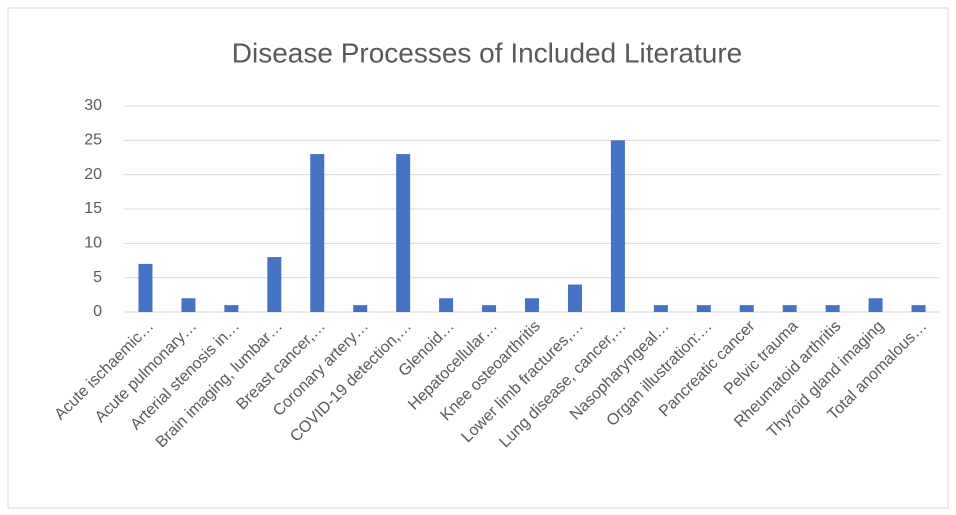  I want to click on y-tick-label: 25, so click(93, 140).